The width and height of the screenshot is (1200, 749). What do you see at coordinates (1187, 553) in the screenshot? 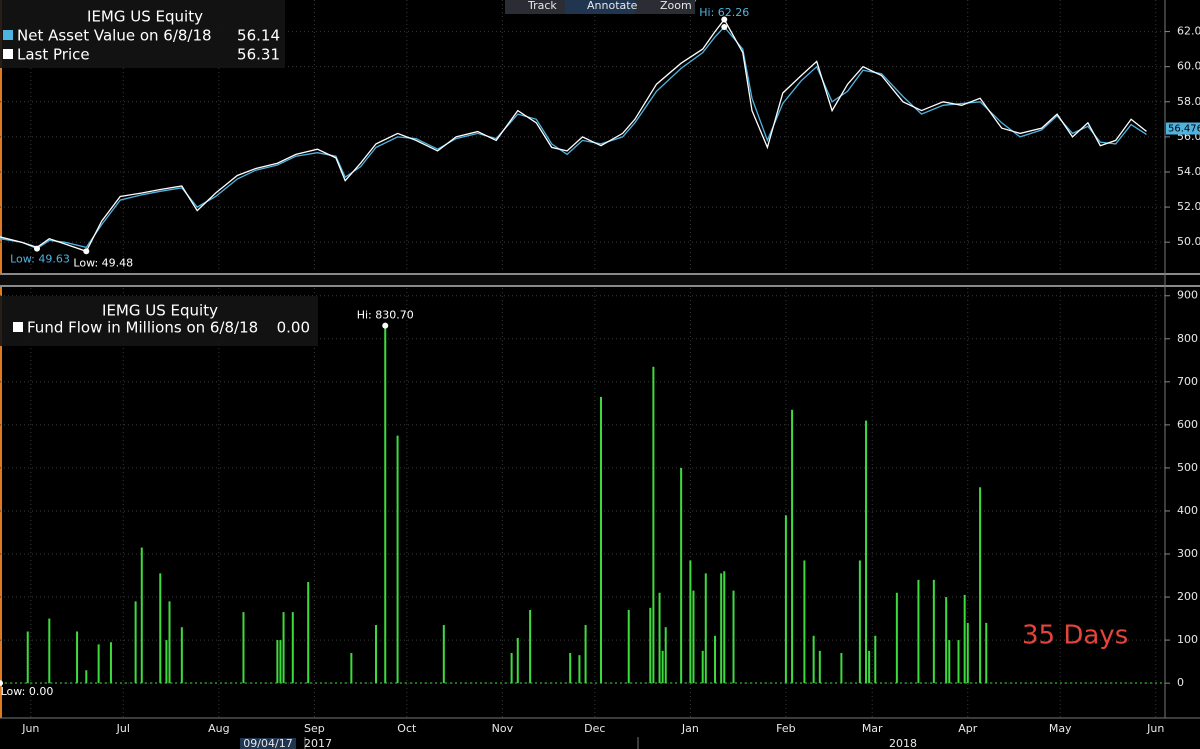
I see `y-tick-label: 300` at bounding box center [1187, 553].